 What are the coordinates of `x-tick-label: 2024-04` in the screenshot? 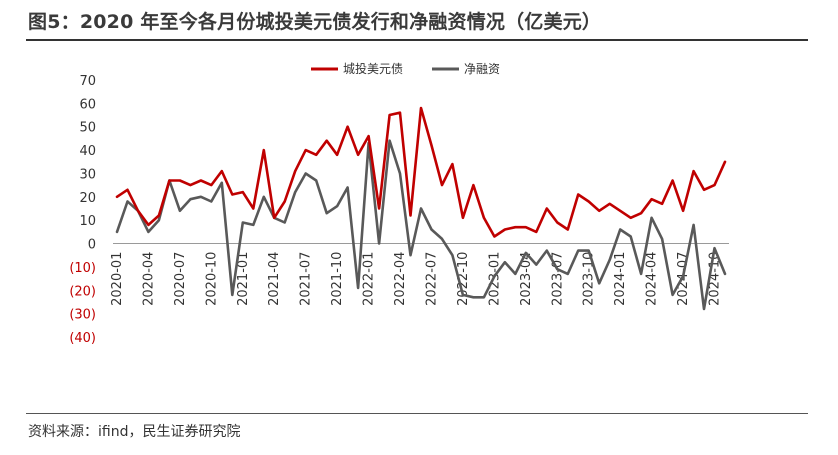 It's located at (652, 279).